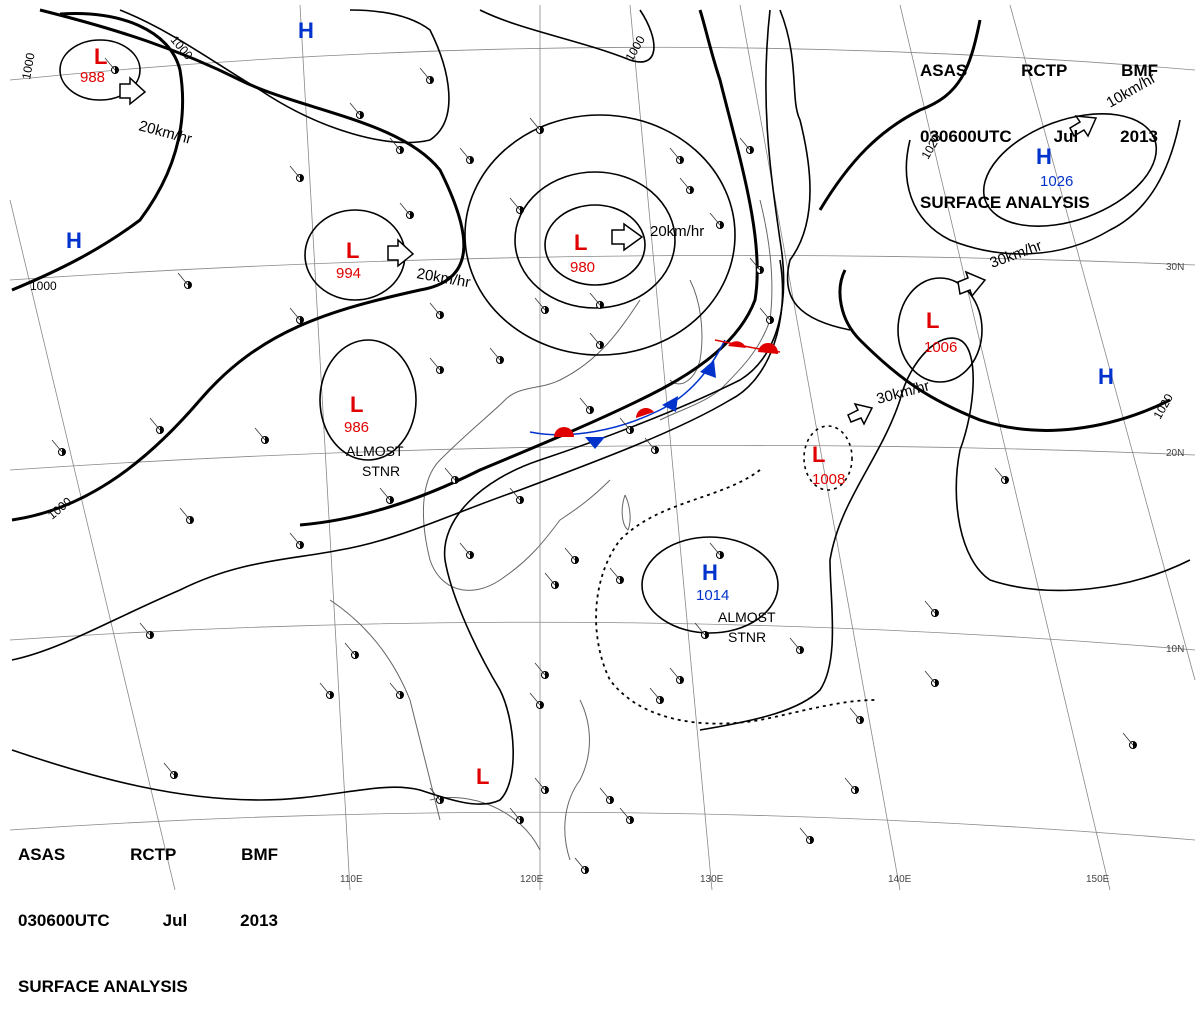 This screenshot has height=1020, width=1200. I want to click on isobar-dotted-south, so click(735, 597).